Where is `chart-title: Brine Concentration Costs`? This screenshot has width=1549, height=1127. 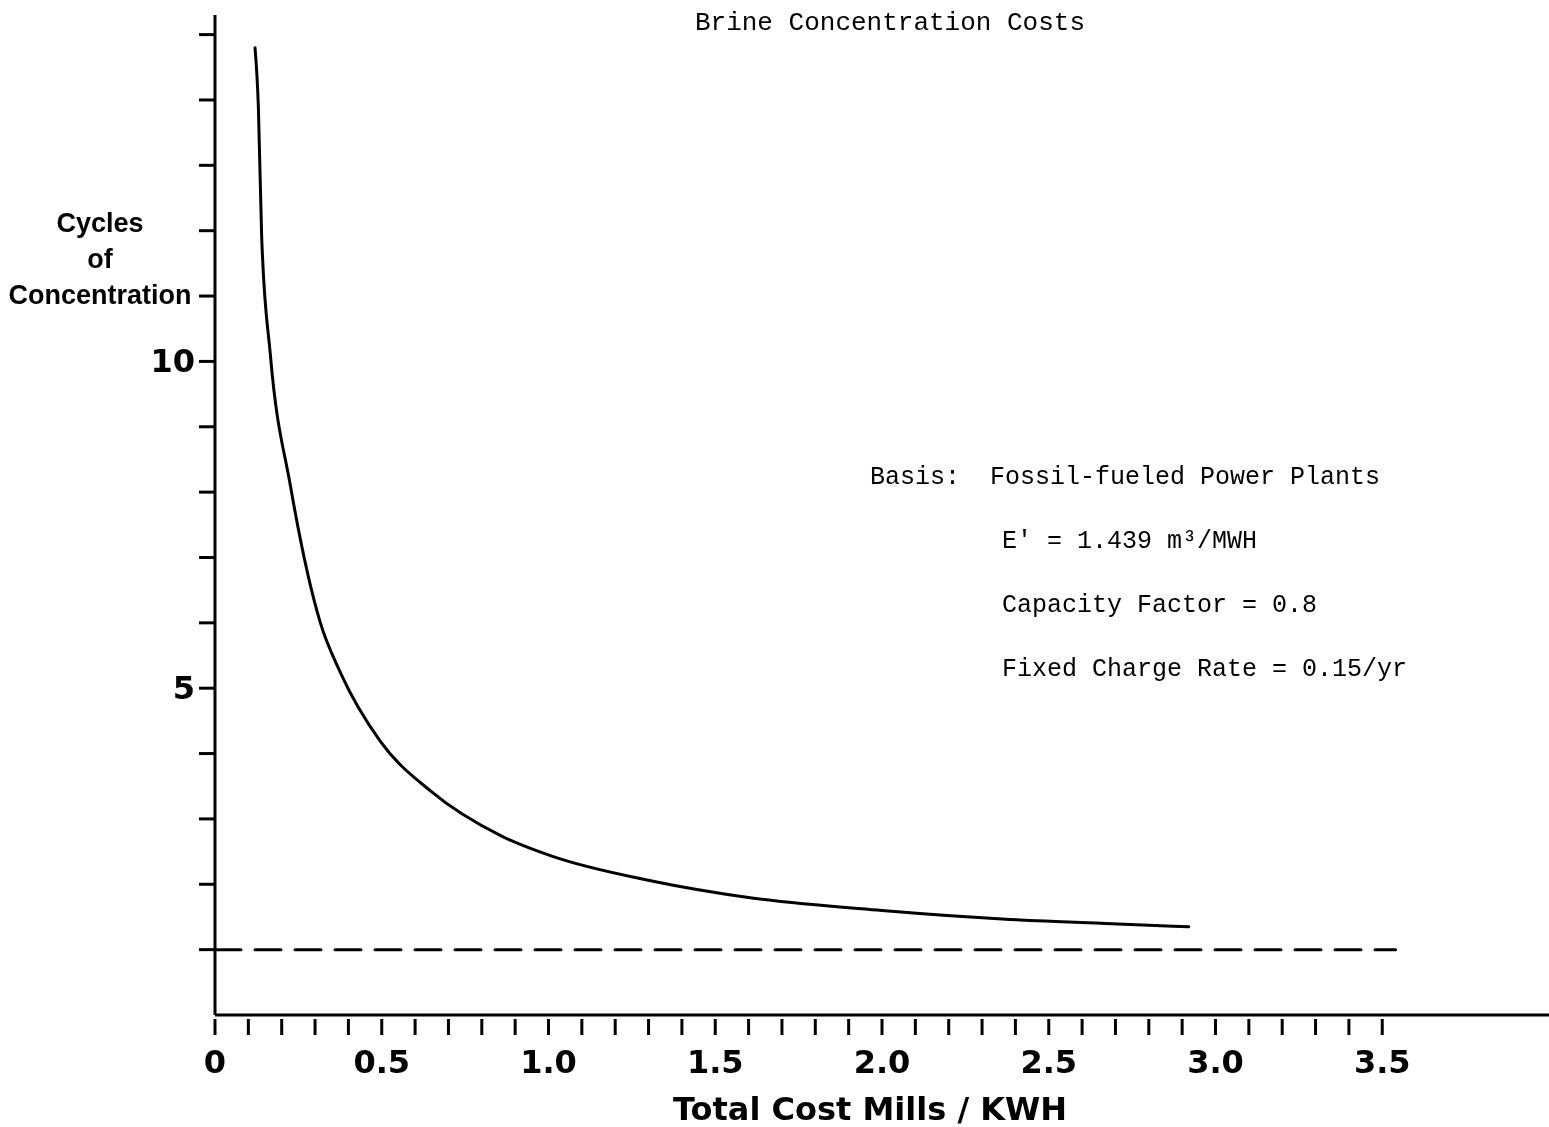
chart-title: Brine Concentration Costs is located at coordinates (890, 23).